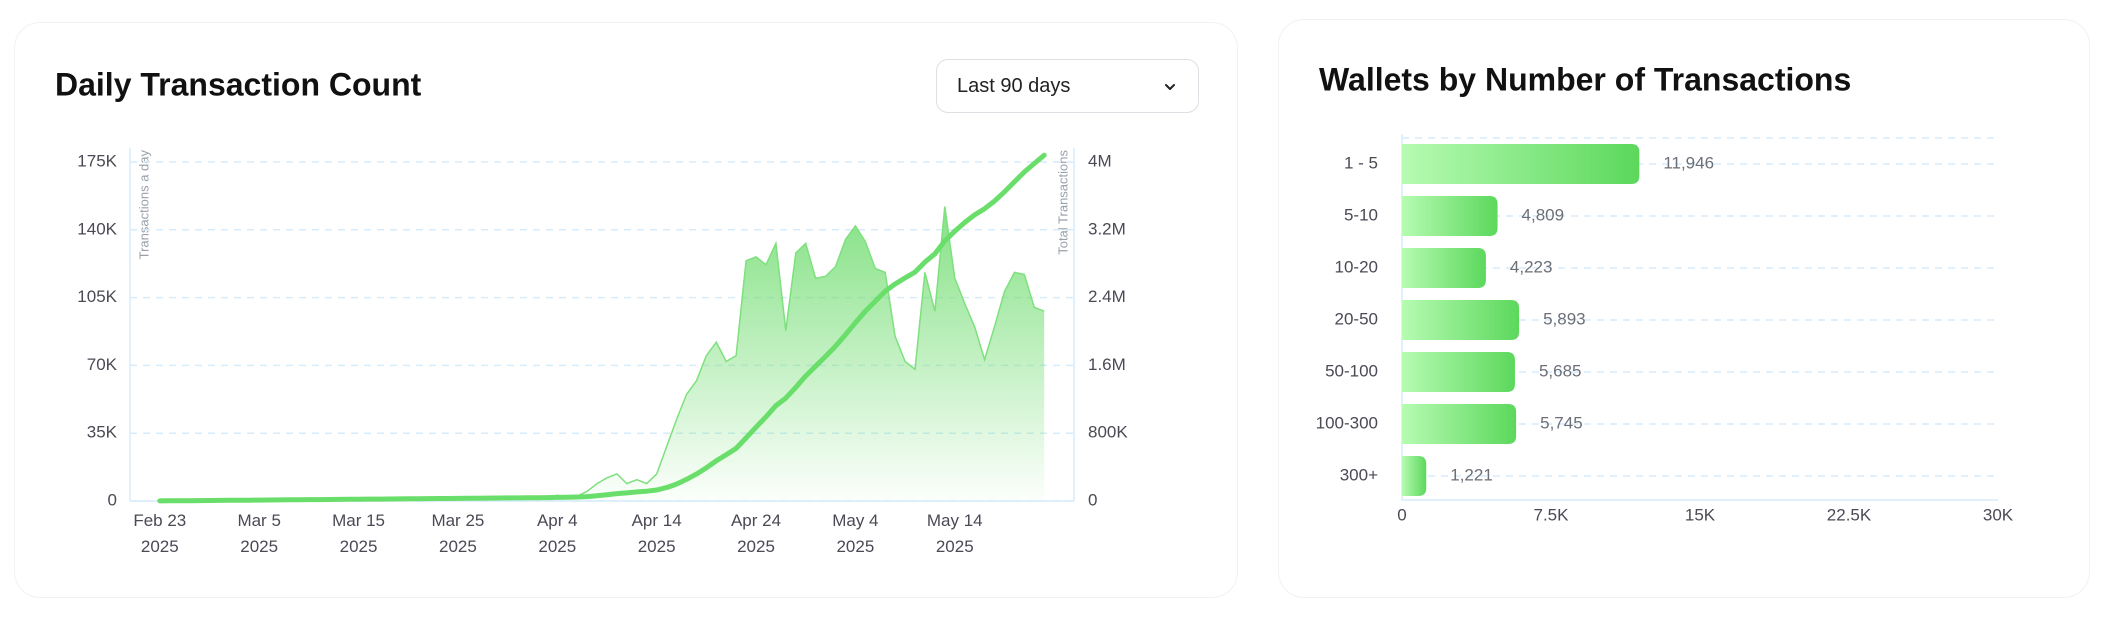  I want to click on x-tick-label: Mar 5 2025, so click(259, 533).